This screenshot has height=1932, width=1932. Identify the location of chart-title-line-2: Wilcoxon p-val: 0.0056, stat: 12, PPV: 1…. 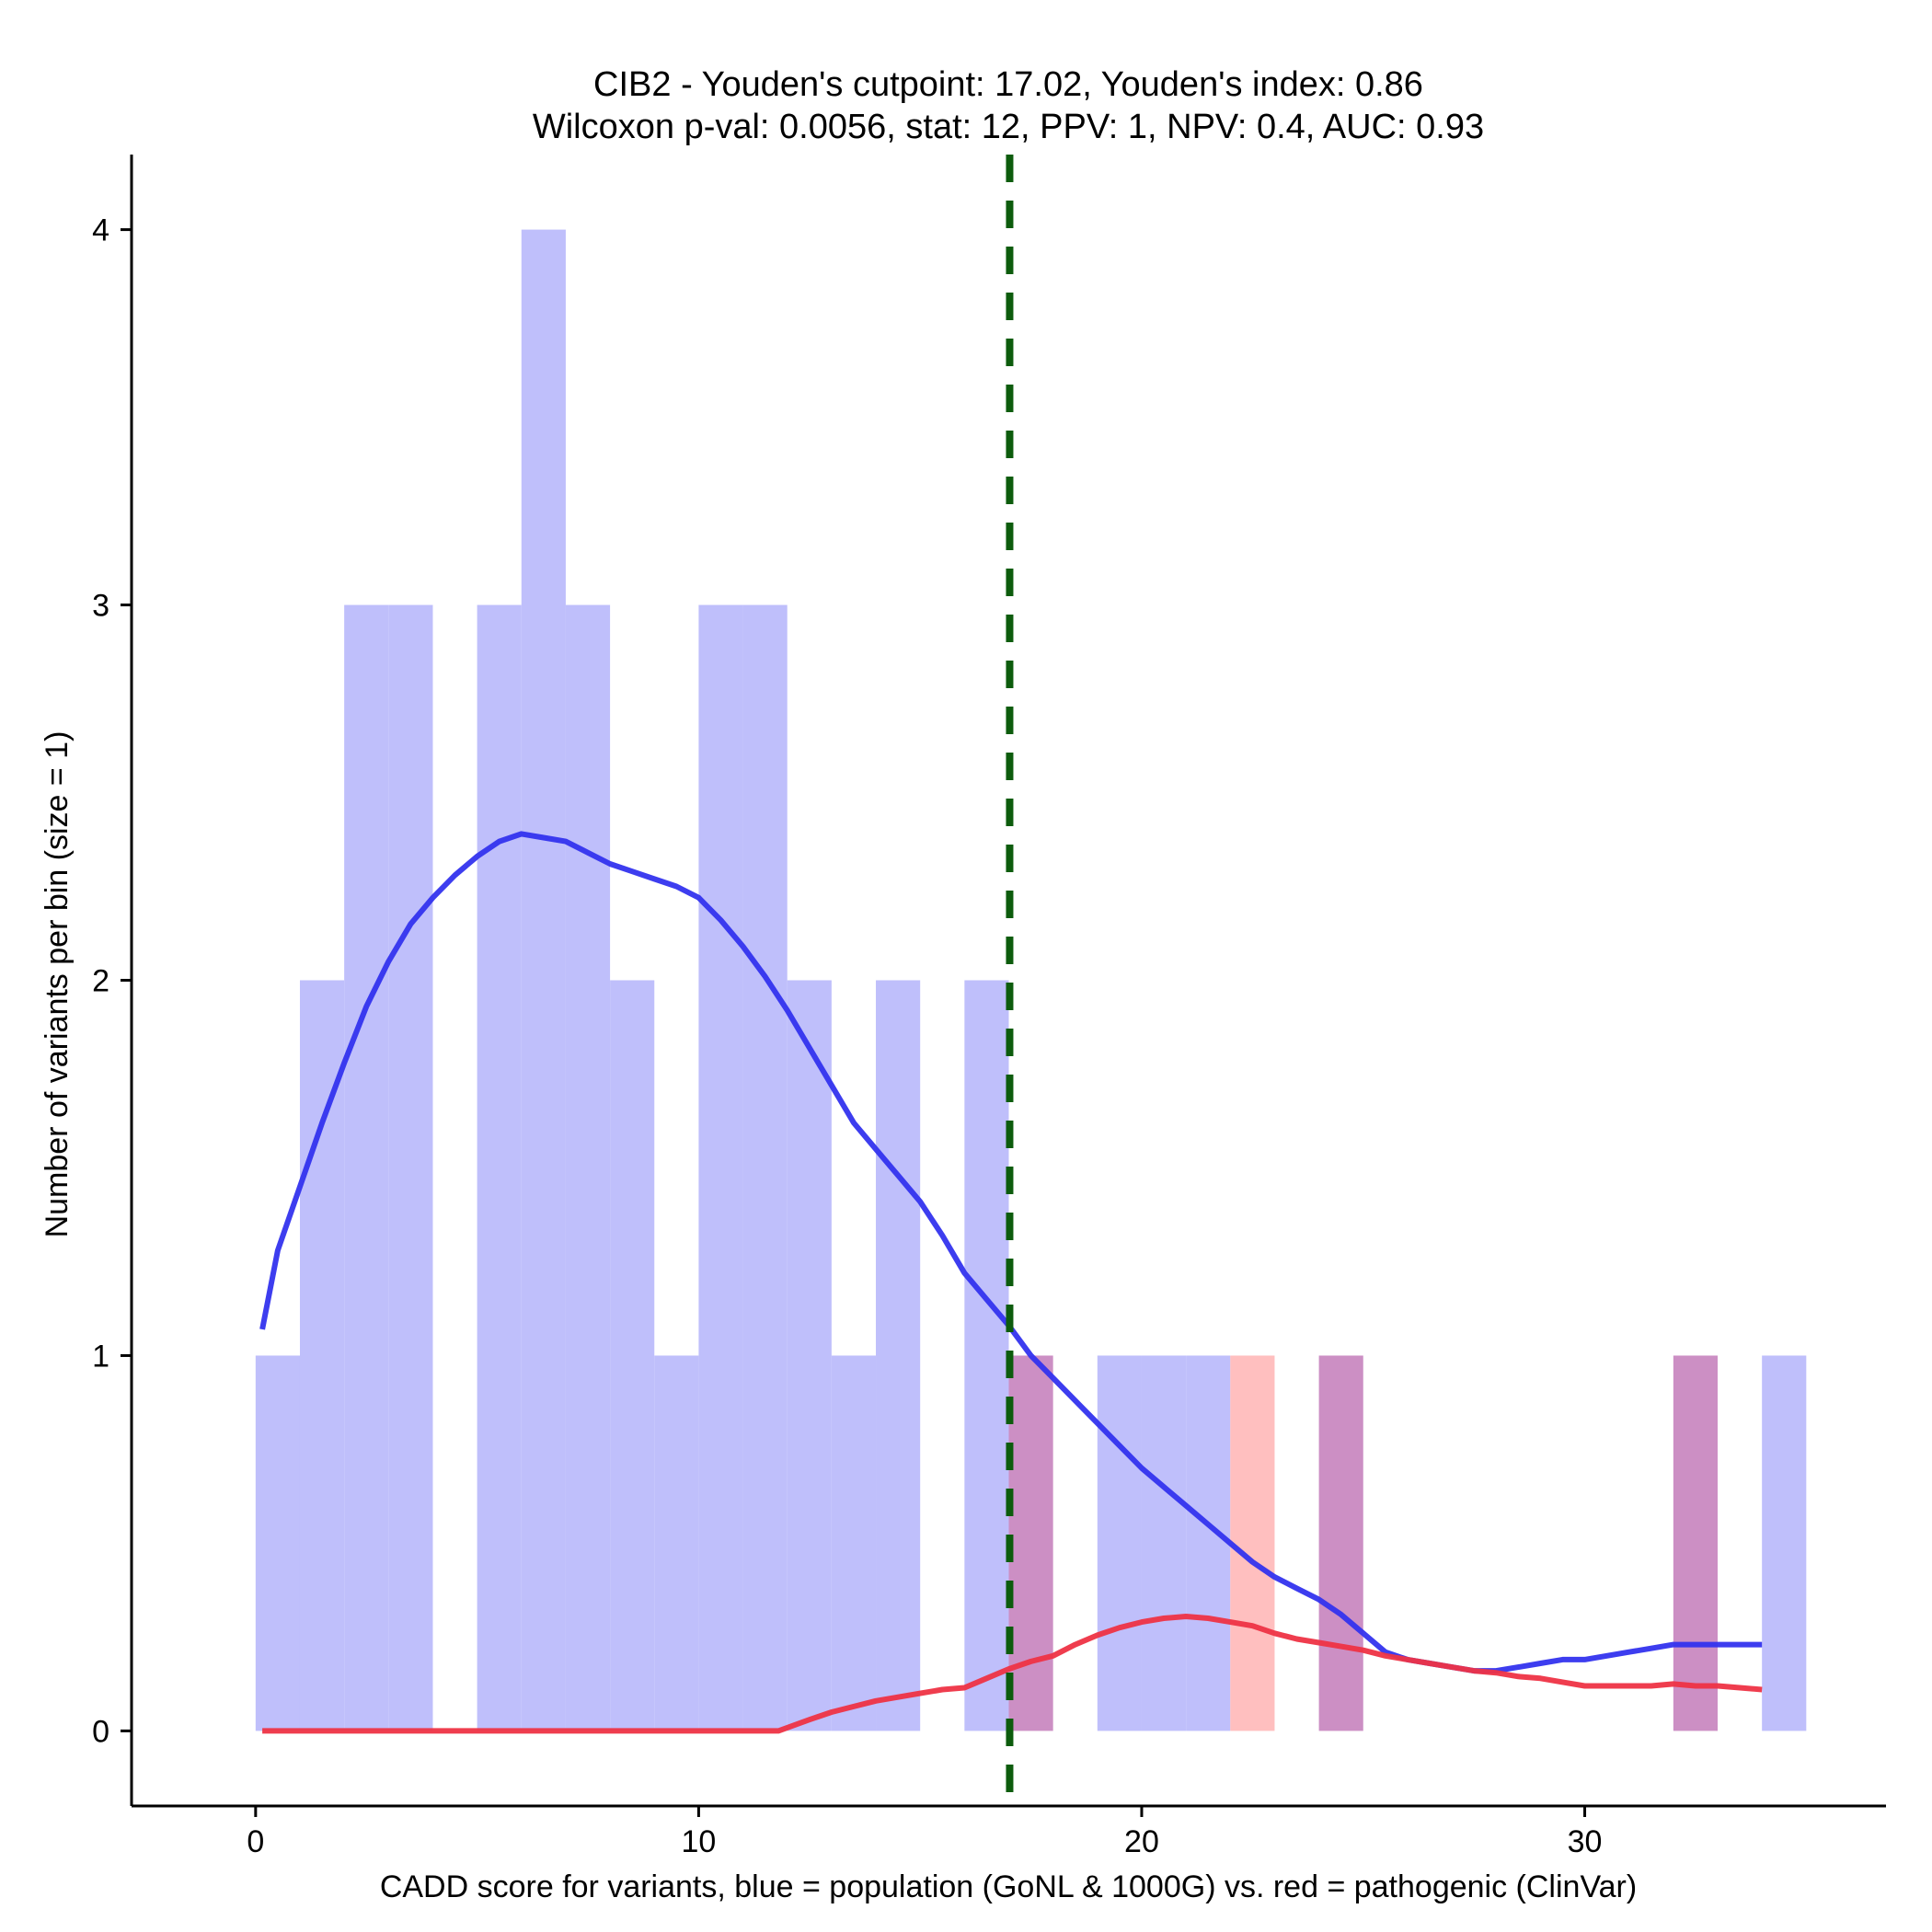
(1008, 127).